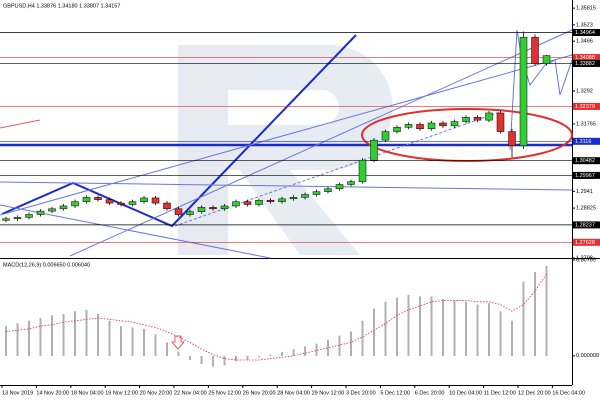 Image resolution: width=600 pixels, height=400 pixels. I want to click on level-label: 1.29967, so click(585, 176).